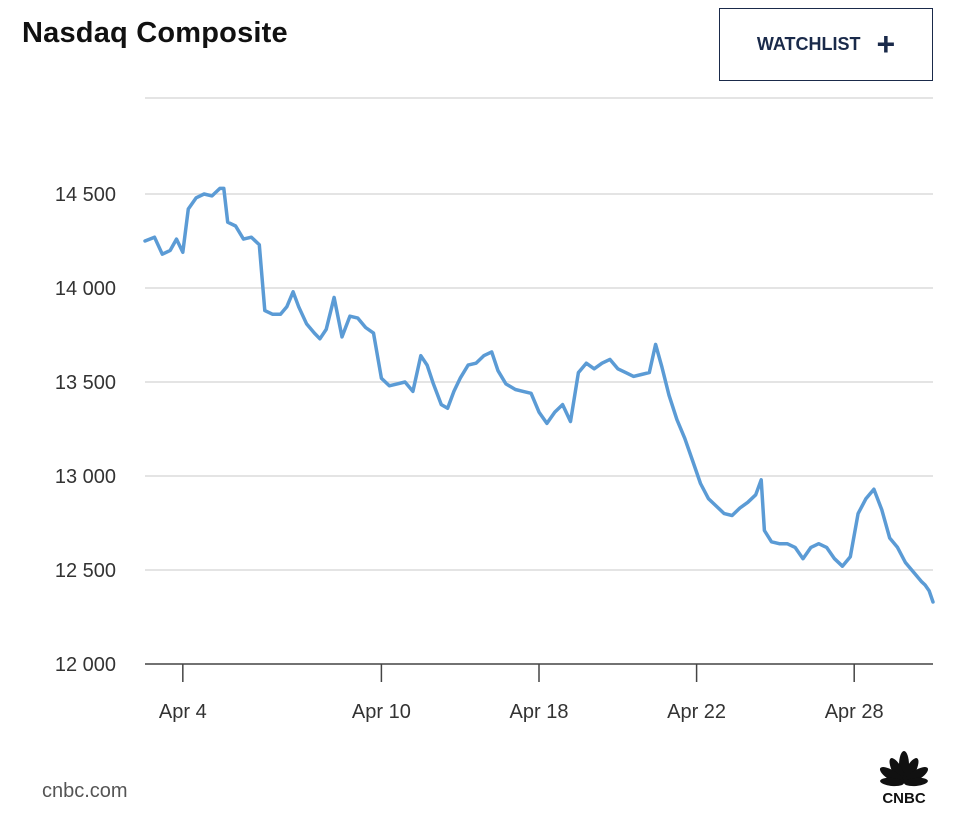  I want to click on plus-icon: +, so click(886, 43).